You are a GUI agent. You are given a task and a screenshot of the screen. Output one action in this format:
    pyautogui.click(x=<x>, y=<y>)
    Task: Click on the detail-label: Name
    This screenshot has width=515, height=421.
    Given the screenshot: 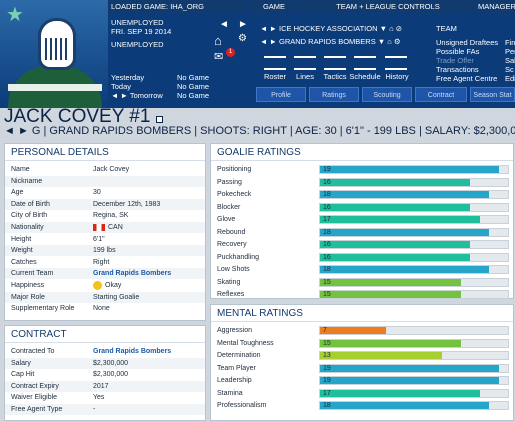 What is the action you would take?
    pyautogui.click(x=20, y=169)
    